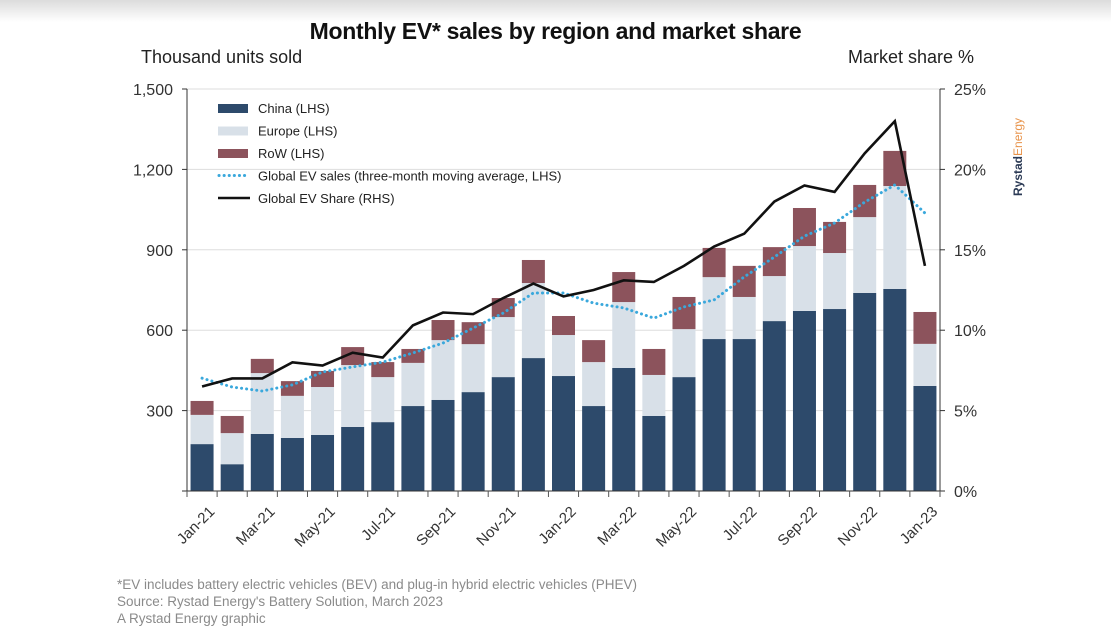  What do you see at coordinates (291, 153) in the screenshot?
I see `legend-label: RoW (LHS)` at bounding box center [291, 153].